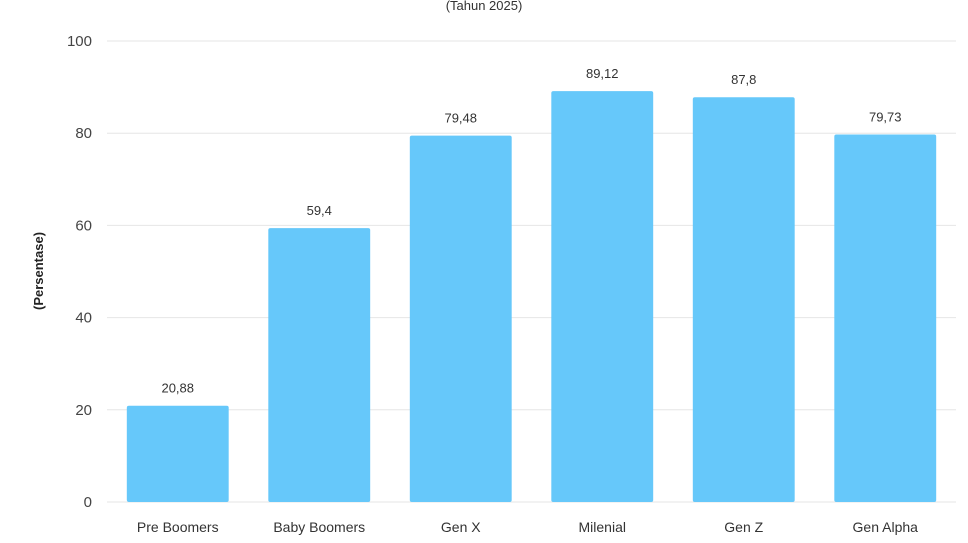  I want to click on y-tick-label: 100, so click(79, 41).